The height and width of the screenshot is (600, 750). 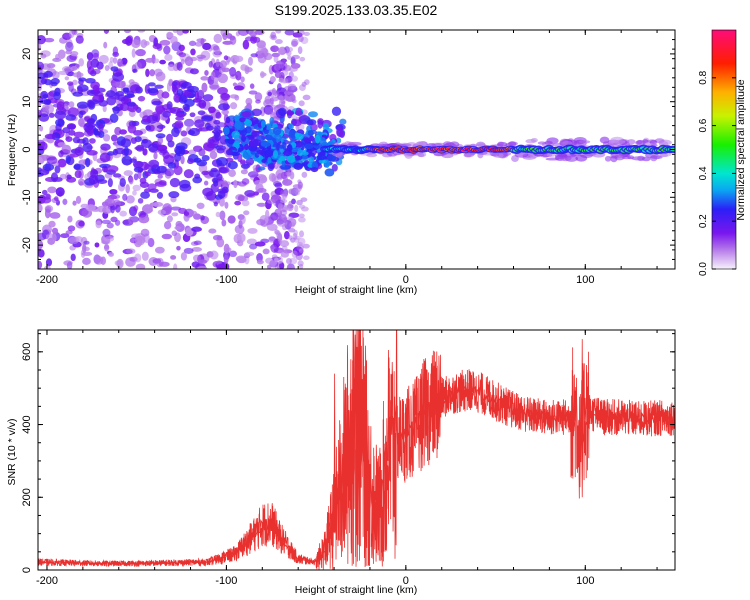 I want to click on spectrogram-ytick-label: 10, so click(x=27, y=102).